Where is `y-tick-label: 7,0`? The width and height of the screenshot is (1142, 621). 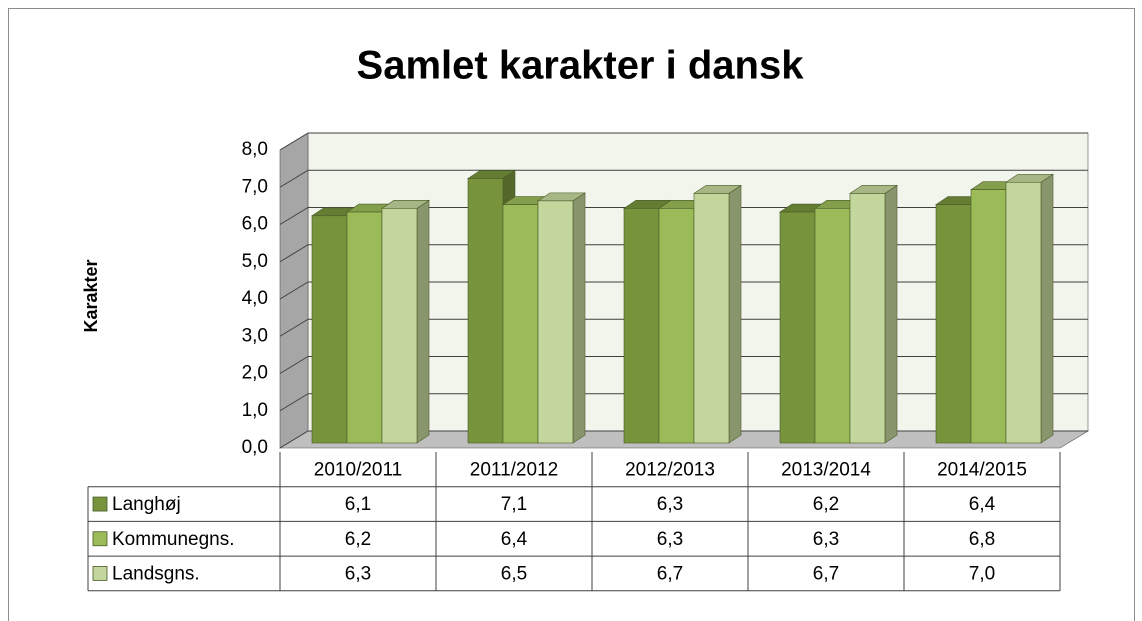
y-tick-label: 7,0 is located at coordinates (255, 186).